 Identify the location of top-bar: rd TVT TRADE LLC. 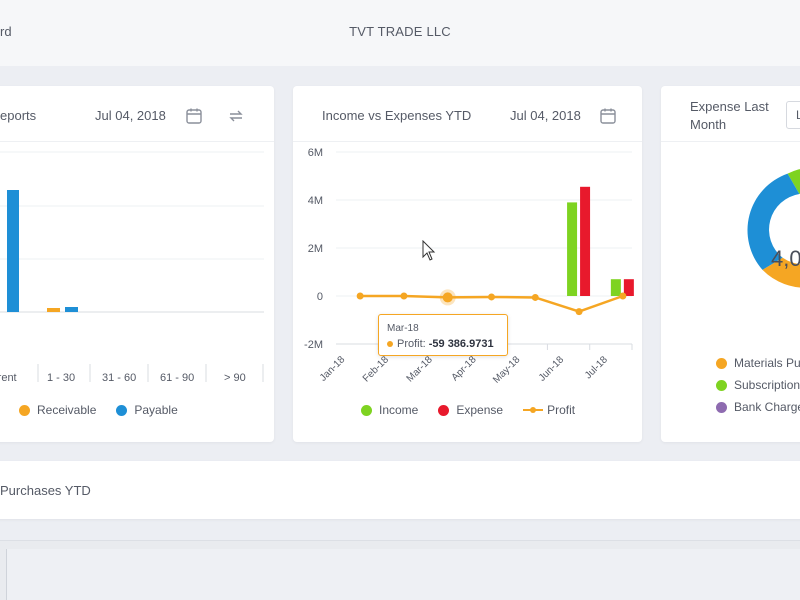
(400, 33).